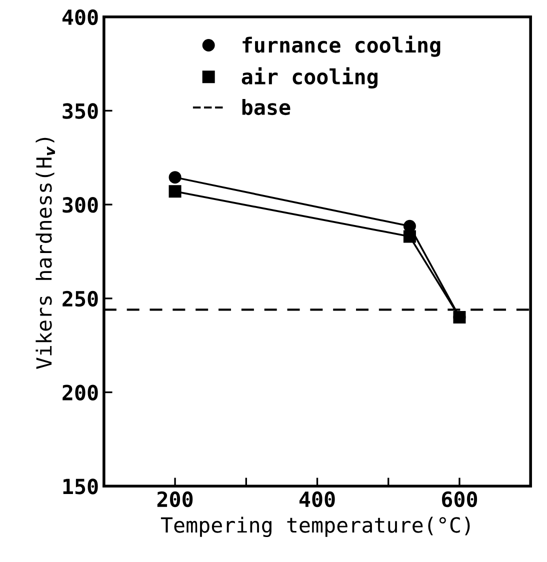 The width and height of the screenshot is (547, 562). What do you see at coordinates (80, 17) in the screenshot?
I see `y-tick-label: 400` at bounding box center [80, 17].